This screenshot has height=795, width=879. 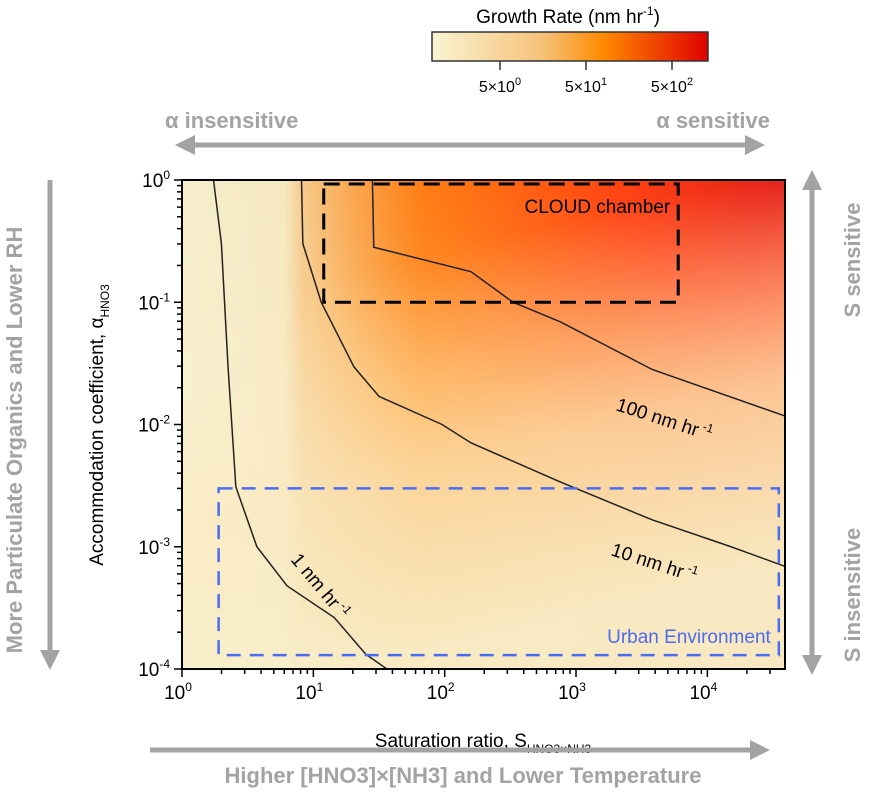 What do you see at coordinates (154, 425) in the screenshot?
I see `y-tick-label: 10⁻²` at bounding box center [154, 425].